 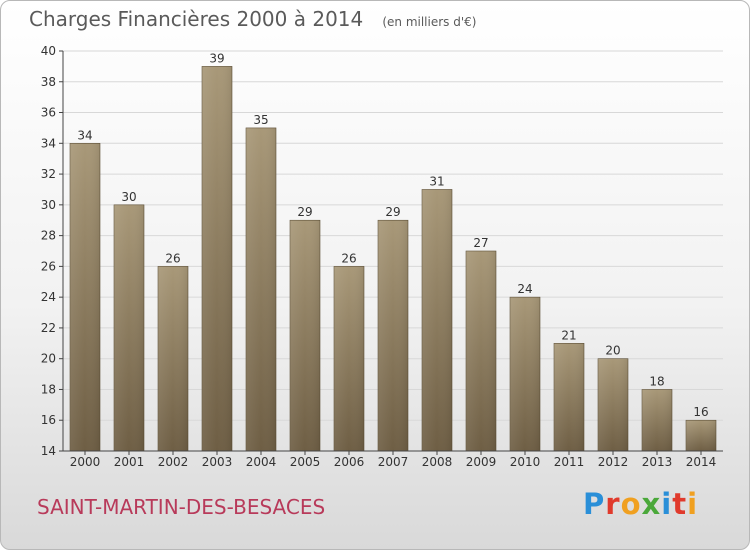 I want to click on y-tick-label: 20, so click(x=48, y=359).